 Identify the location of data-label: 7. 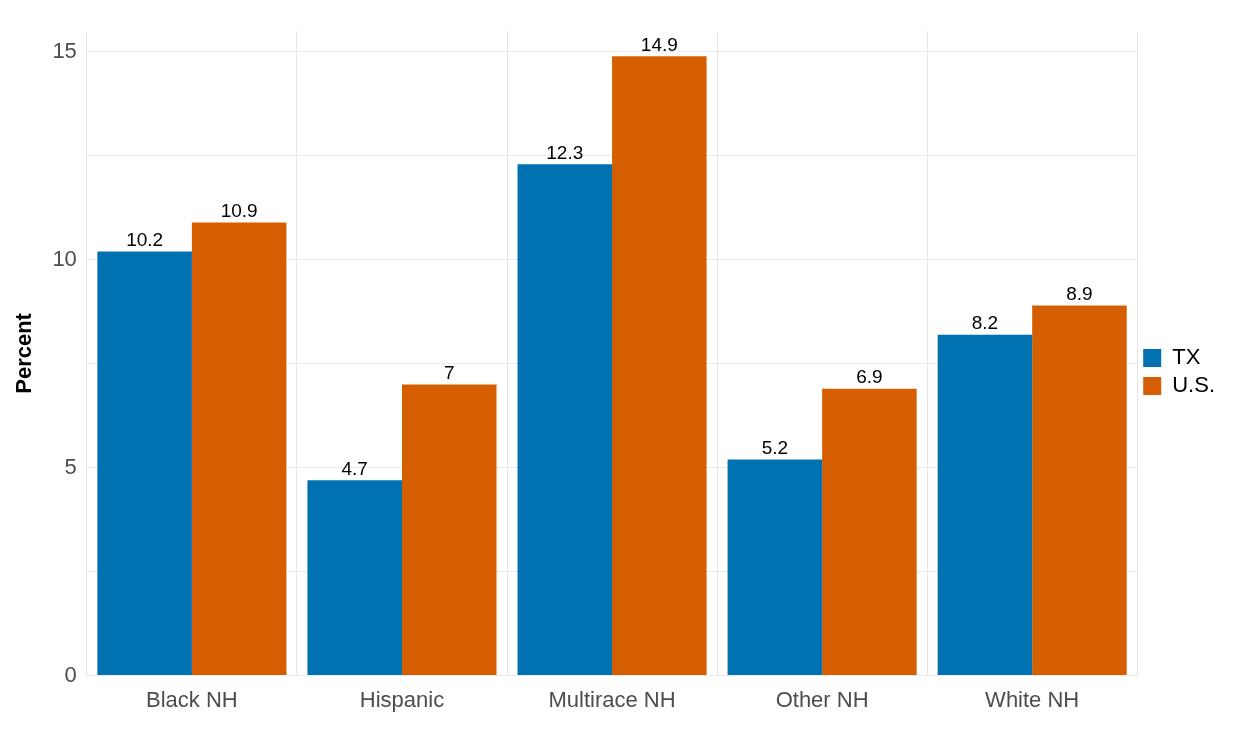
(449, 373).